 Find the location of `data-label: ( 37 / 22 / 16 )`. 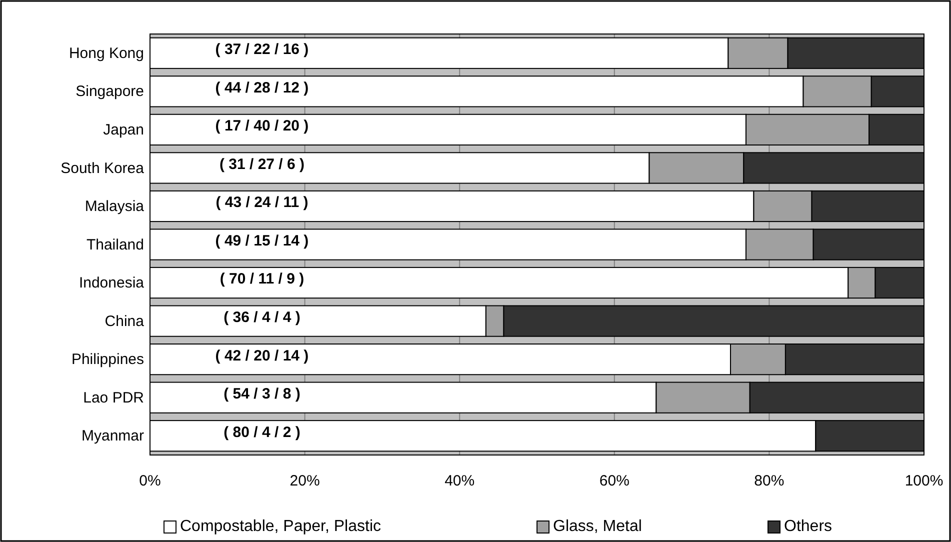

data-label: ( 37 / 22 / 16 ) is located at coordinates (262, 49).